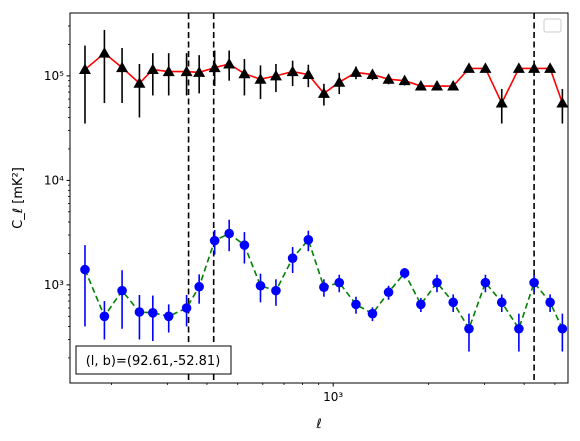 This screenshot has height=441, width=580. What do you see at coordinates (54, 180) in the screenshot?
I see `y-tick-label: 10⁴` at bounding box center [54, 180].